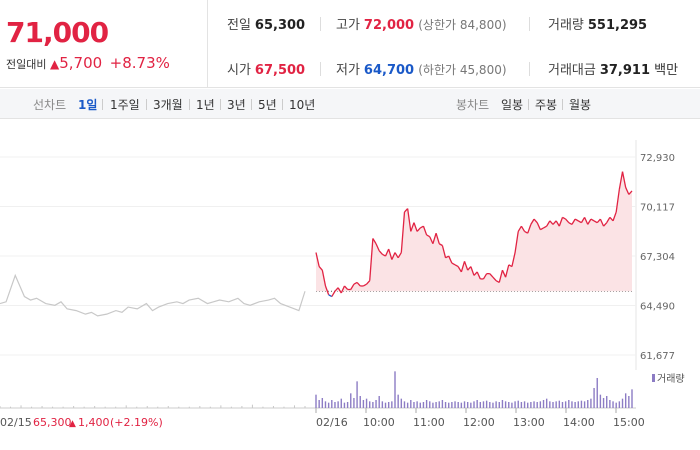 The image size is (700, 450). What do you see at coordinates (389, 25) in the screenshot?
I see `stat-value: 72,000` at bounding box center [389, 25].